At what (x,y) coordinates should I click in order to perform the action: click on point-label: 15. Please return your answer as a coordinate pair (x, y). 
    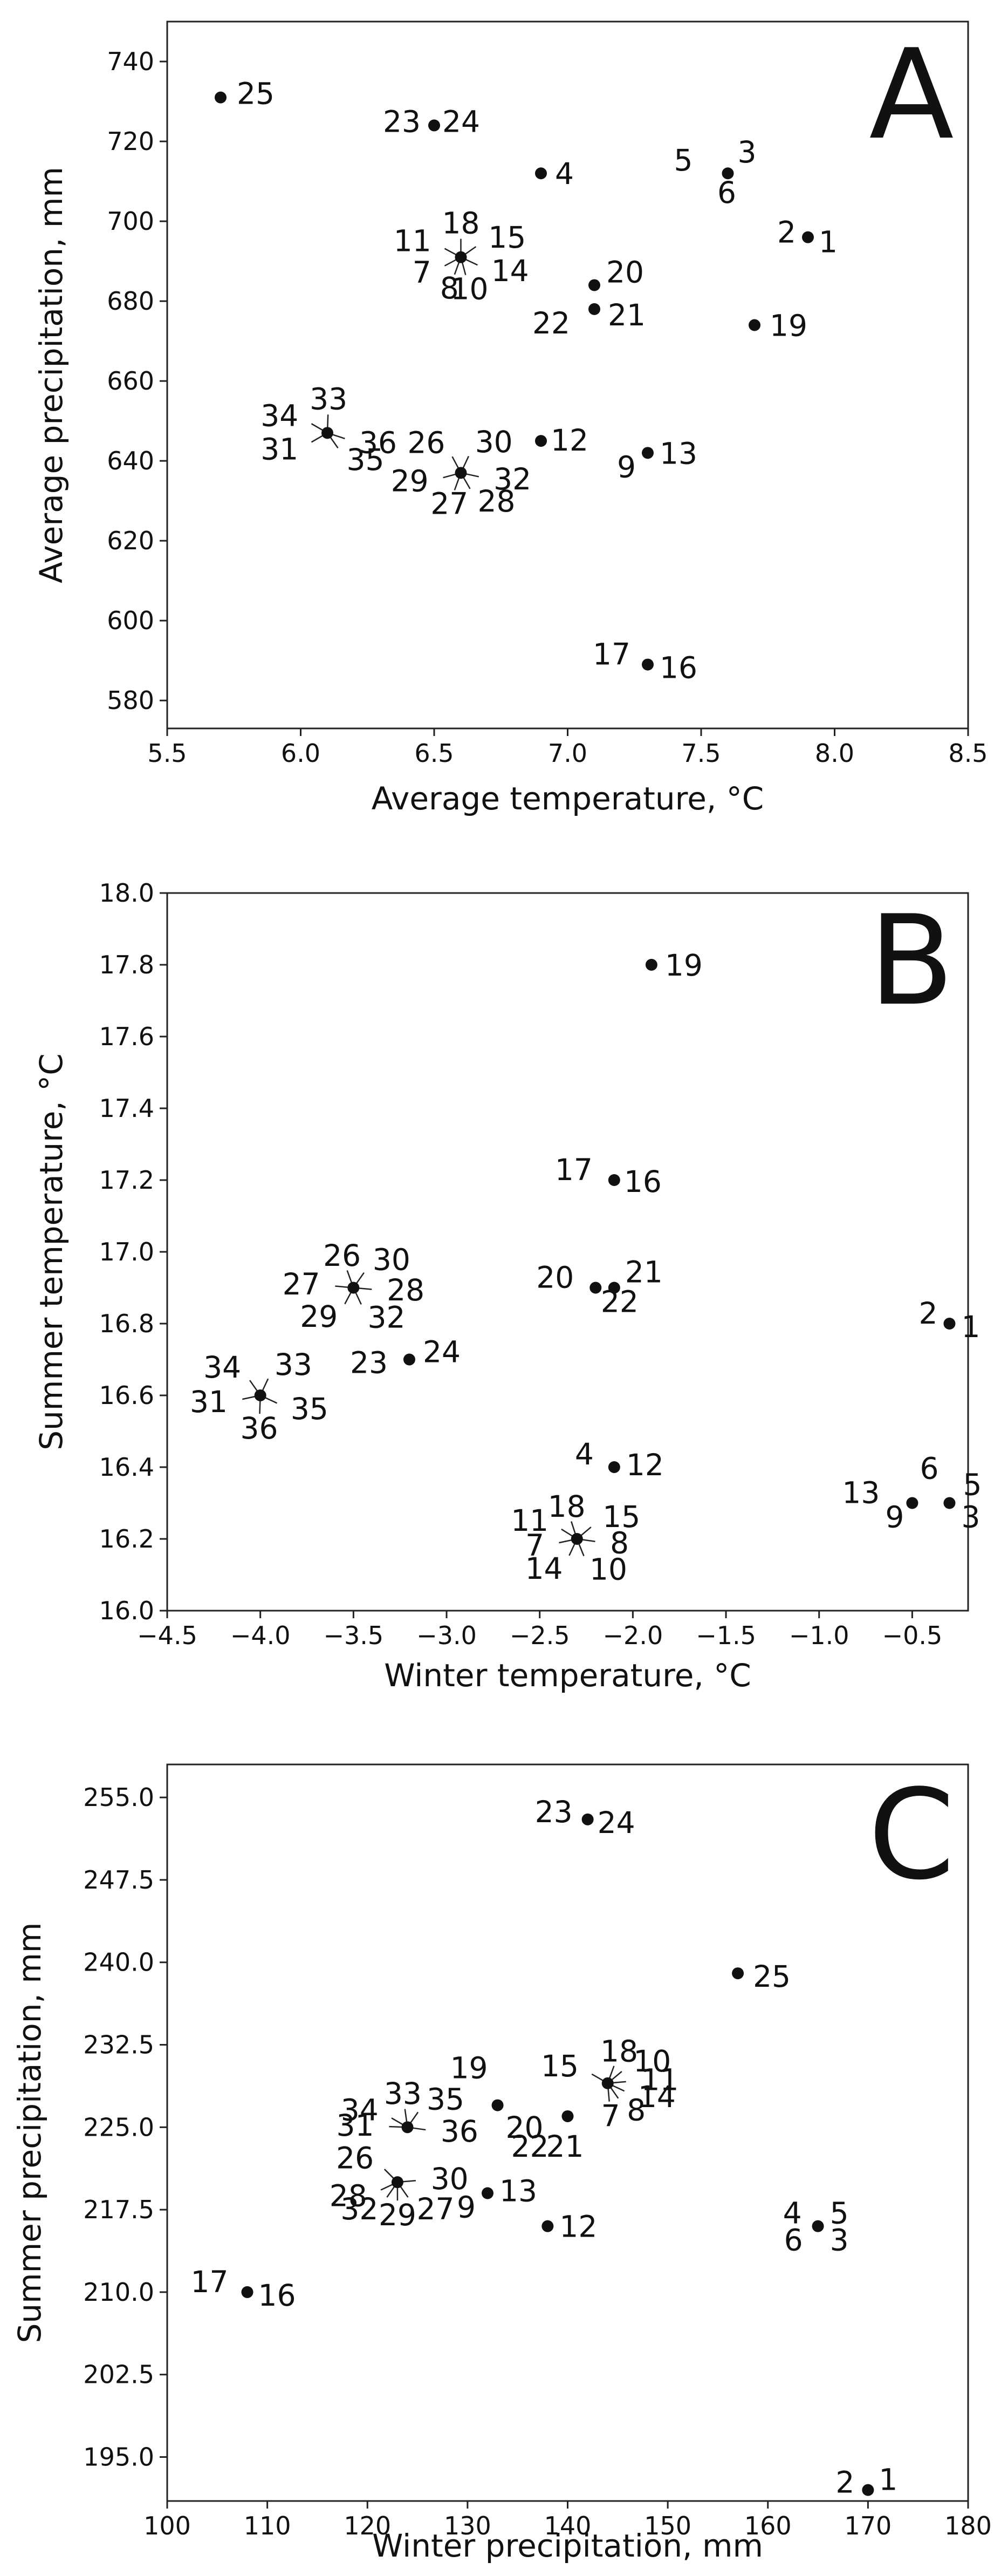
    Looking at the image, I should click on (560, 2066).